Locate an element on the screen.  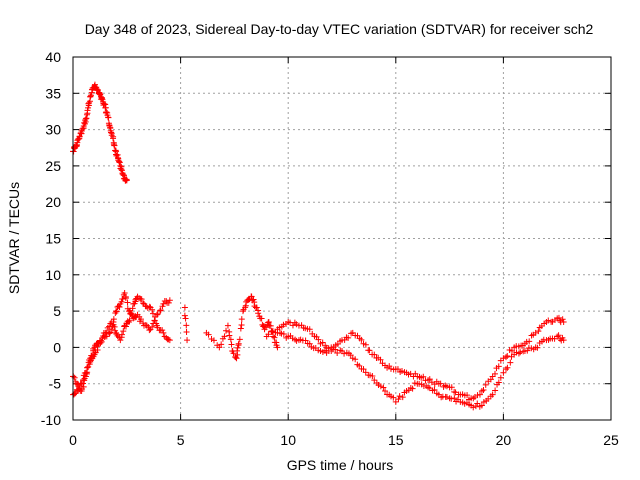
x-tick-label: 20 is located at coordinates (504, 440).